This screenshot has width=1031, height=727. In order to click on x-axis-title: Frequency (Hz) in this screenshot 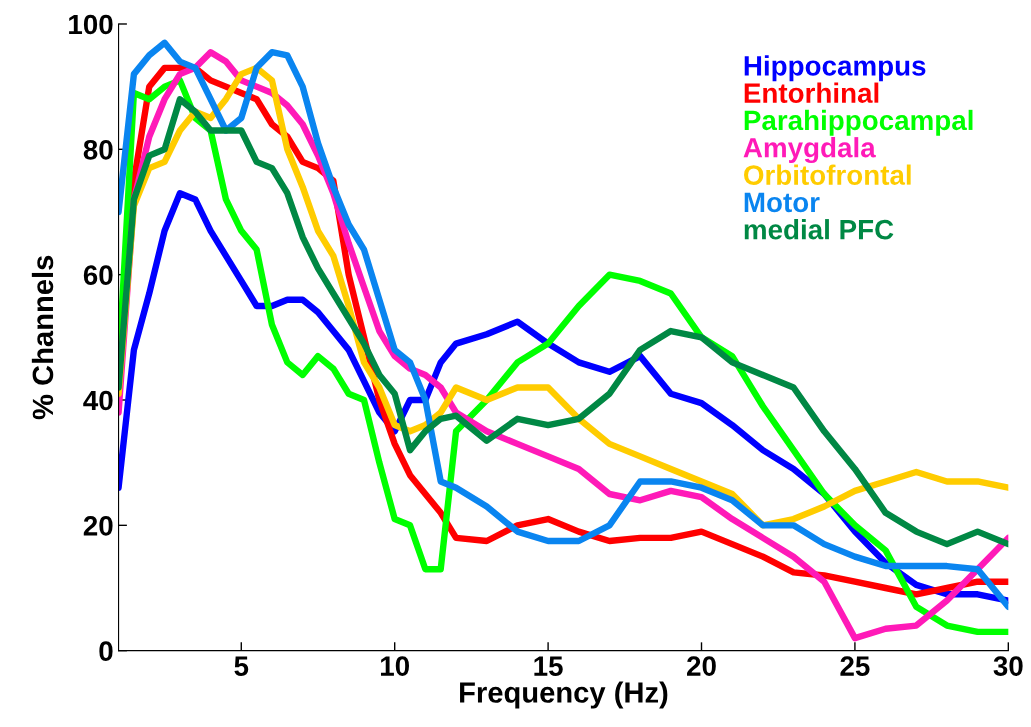, I will do `click(564, 695)`.